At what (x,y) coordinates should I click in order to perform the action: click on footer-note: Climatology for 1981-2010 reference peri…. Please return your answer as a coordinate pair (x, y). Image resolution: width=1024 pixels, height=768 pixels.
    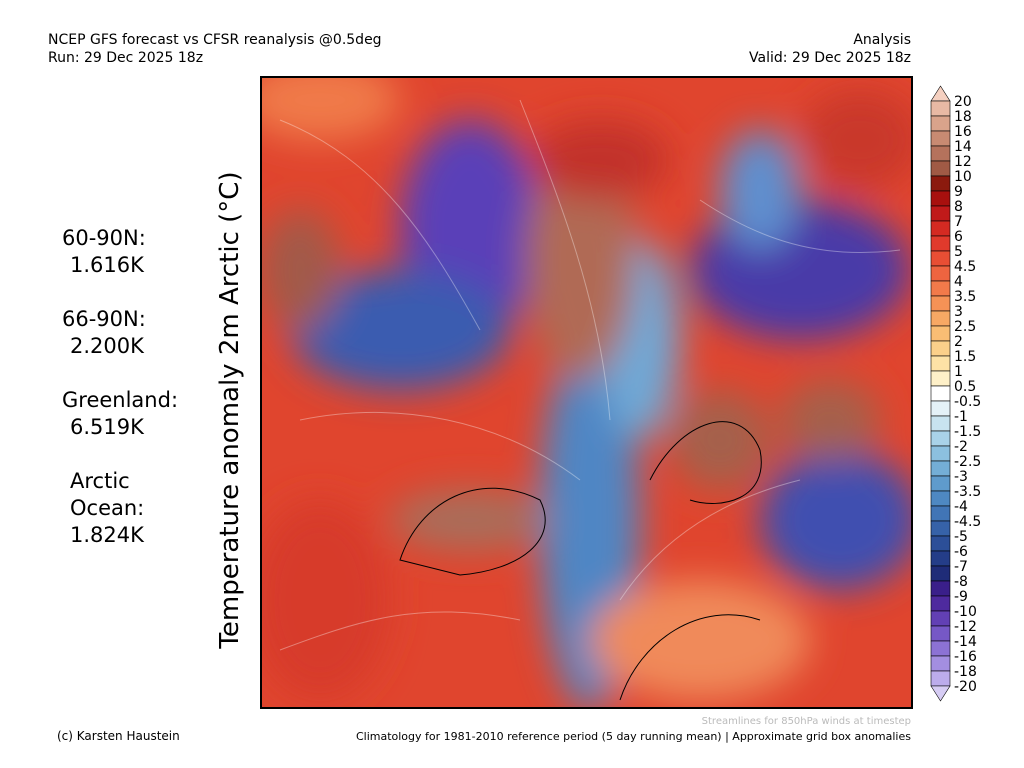
    Looking at the image, I should click on (633, 736).